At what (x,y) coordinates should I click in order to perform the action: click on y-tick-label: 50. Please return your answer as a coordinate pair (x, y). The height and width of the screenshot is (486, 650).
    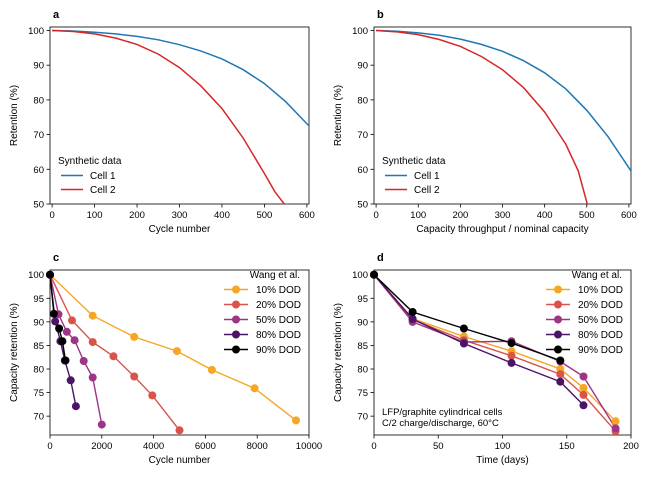
    Looking at the image, I should click on (38, 205).